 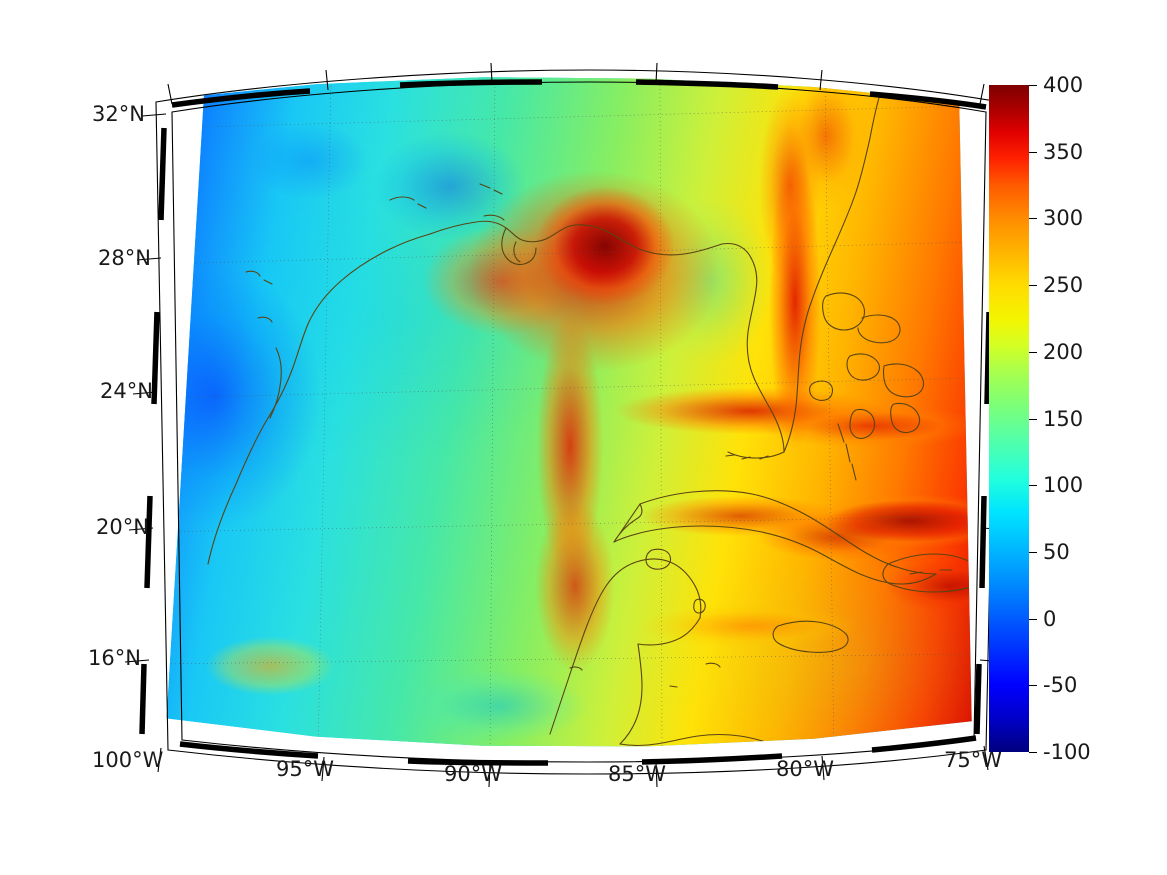 I want to click on colorbar-label-50: 50, so click(x=1056, y=551).